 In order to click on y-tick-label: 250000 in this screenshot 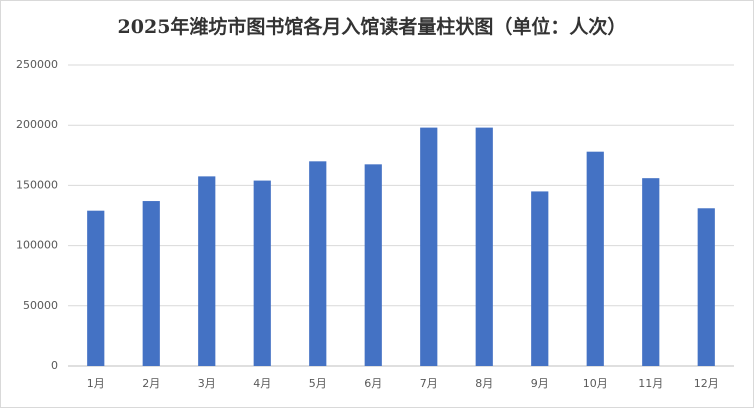, I will do `click(37, 64)`.